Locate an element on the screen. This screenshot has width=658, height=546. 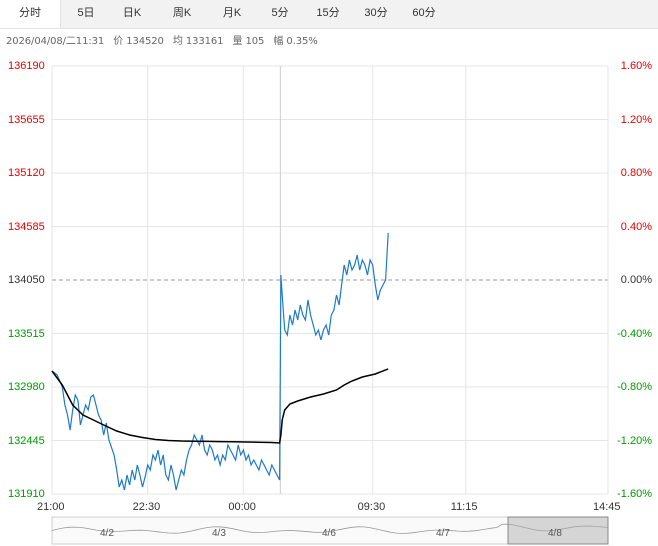
tab-5day: 5日 is located at coordinates (86, 13).